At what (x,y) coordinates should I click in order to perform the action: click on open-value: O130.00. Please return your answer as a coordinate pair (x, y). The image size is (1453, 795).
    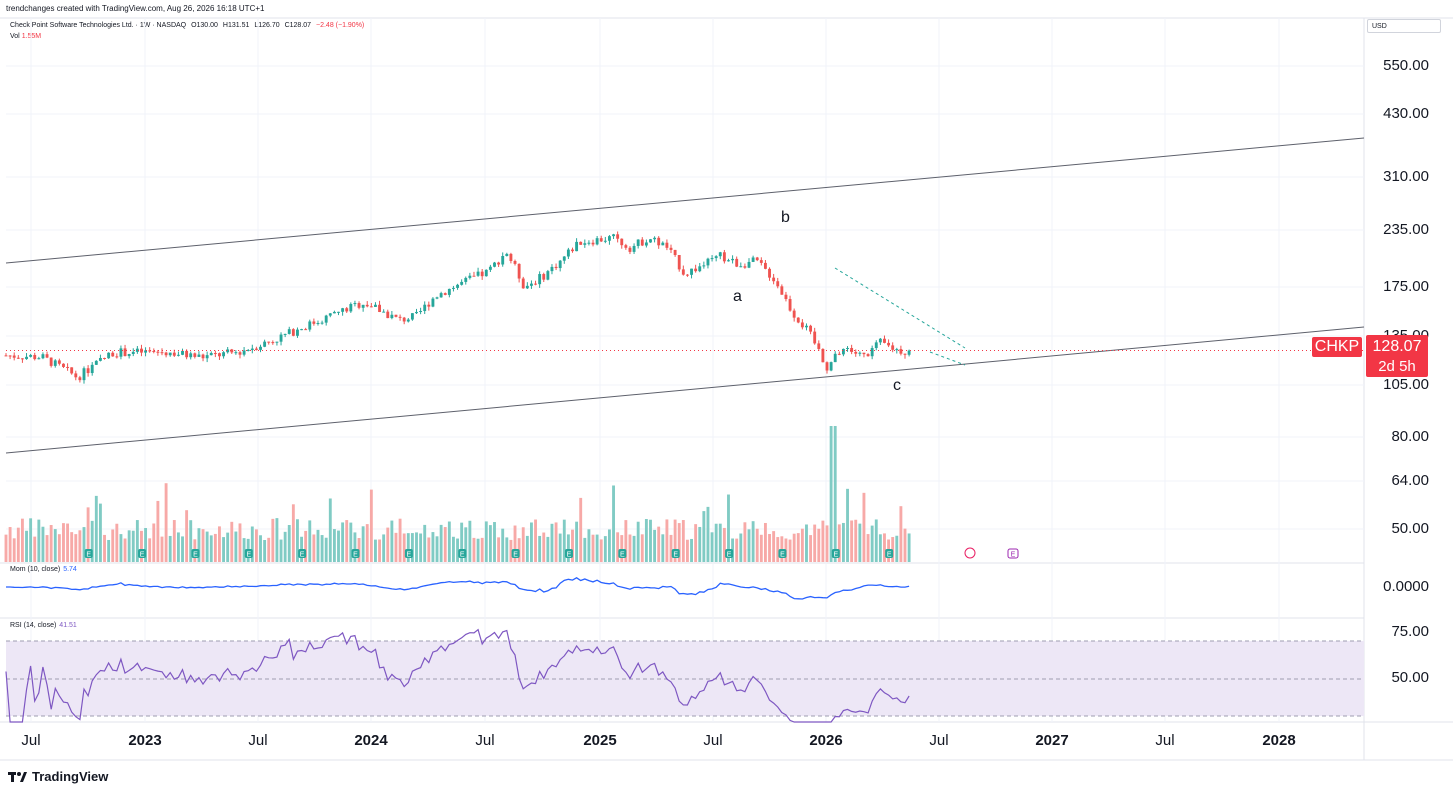
    Looking at the image, I should click on (204, 25).